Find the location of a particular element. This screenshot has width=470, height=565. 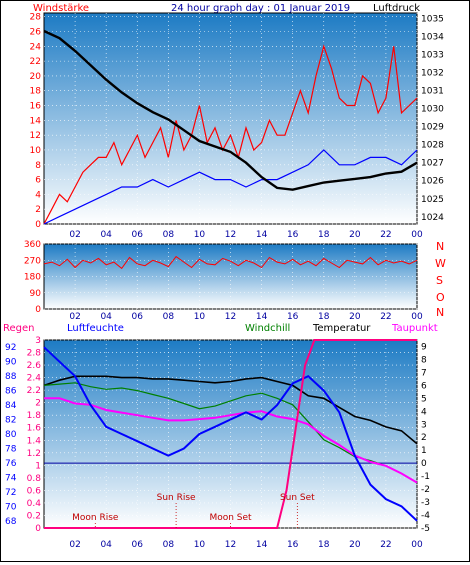

regen-tick-label: 0.4 is located at coordinates (34, 504).